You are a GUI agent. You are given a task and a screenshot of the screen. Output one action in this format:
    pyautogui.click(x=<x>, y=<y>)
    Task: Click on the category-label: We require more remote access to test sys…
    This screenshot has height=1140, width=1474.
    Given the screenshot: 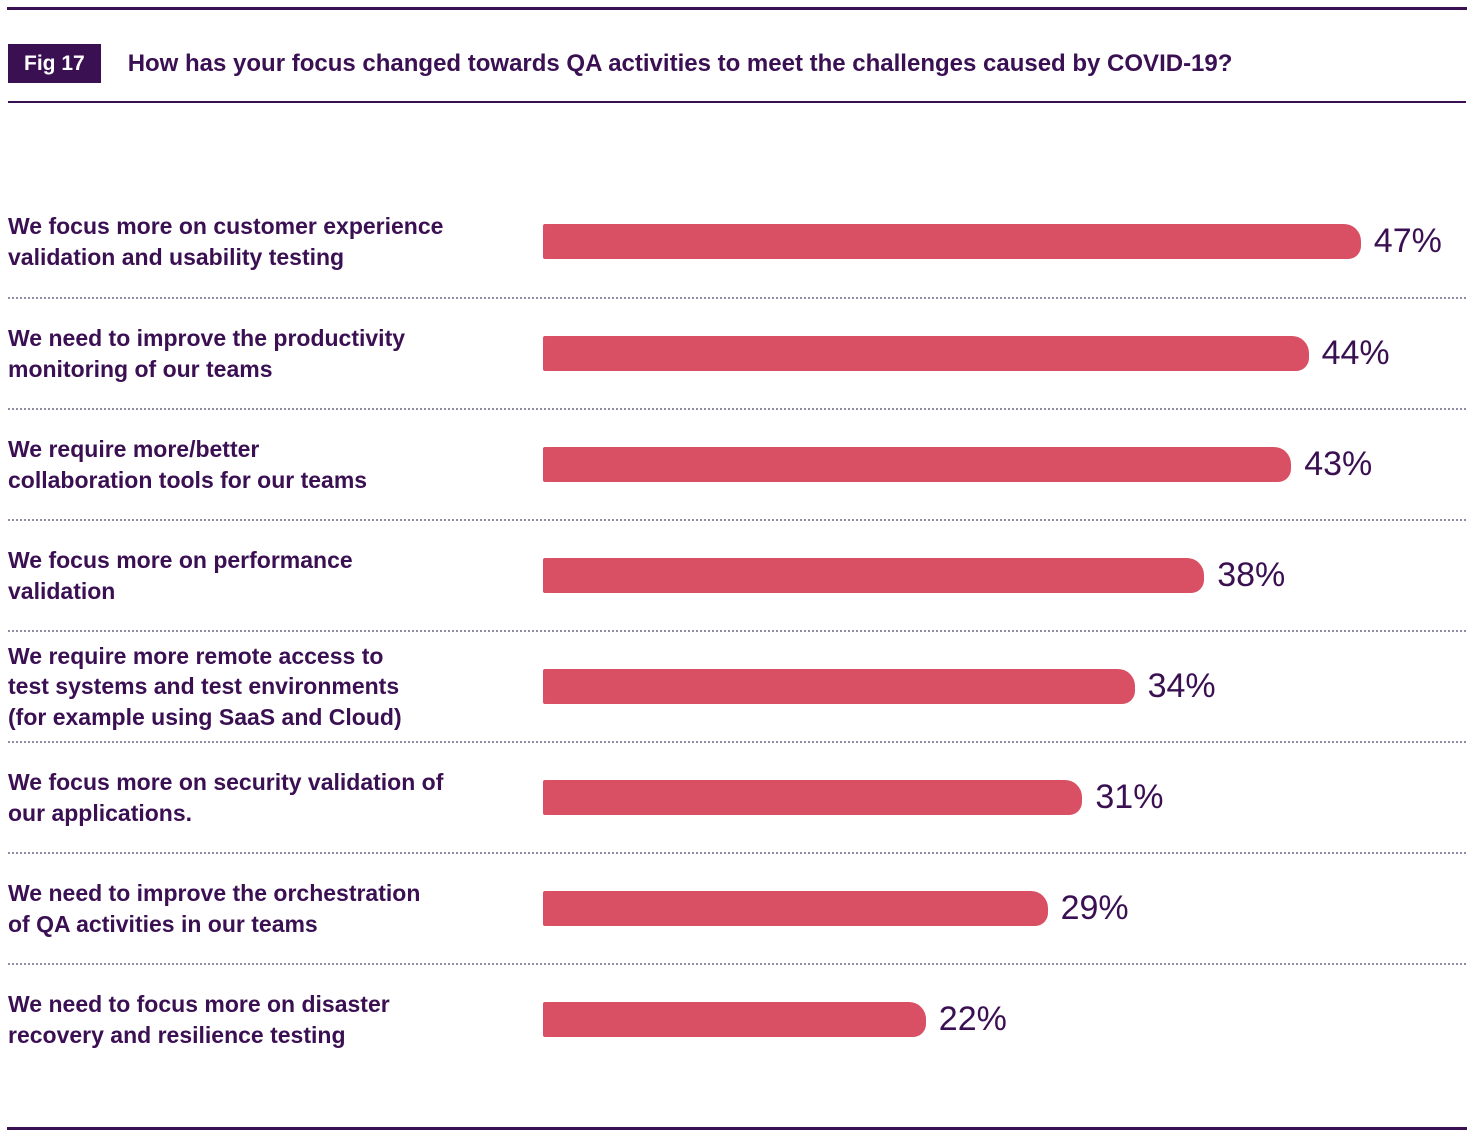 What is the action you would take?
    pyautogui.click(x=205, y=686)
    